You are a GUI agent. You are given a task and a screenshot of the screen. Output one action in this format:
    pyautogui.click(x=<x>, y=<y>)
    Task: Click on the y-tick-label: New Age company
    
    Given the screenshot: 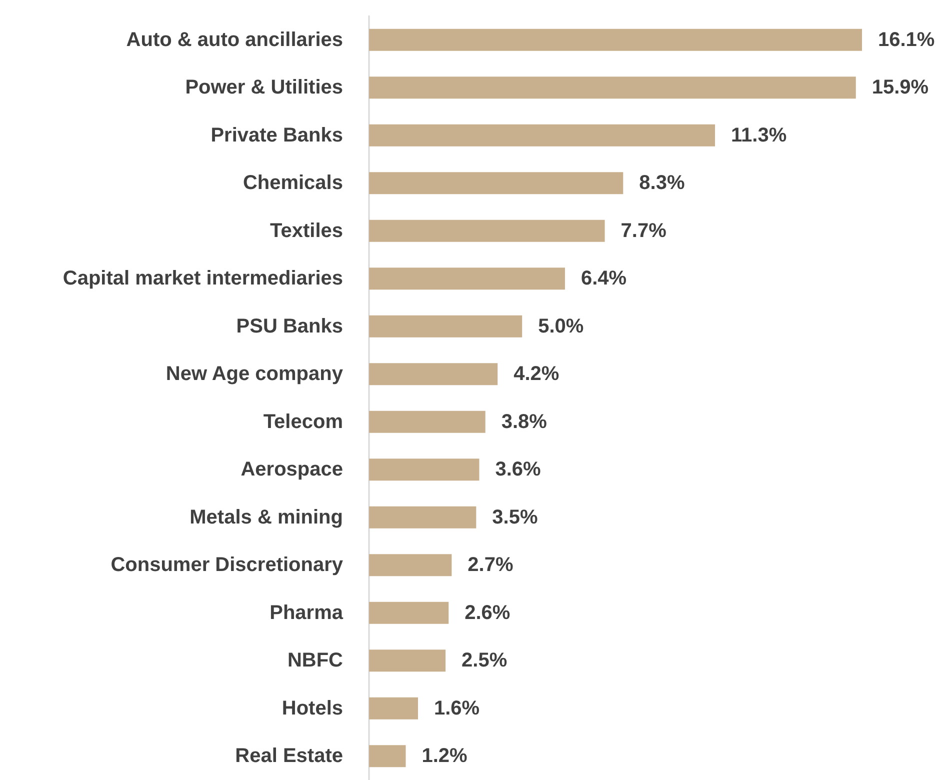 What is the action you would take?
    pyautogui.click(x=255, y=374)
    